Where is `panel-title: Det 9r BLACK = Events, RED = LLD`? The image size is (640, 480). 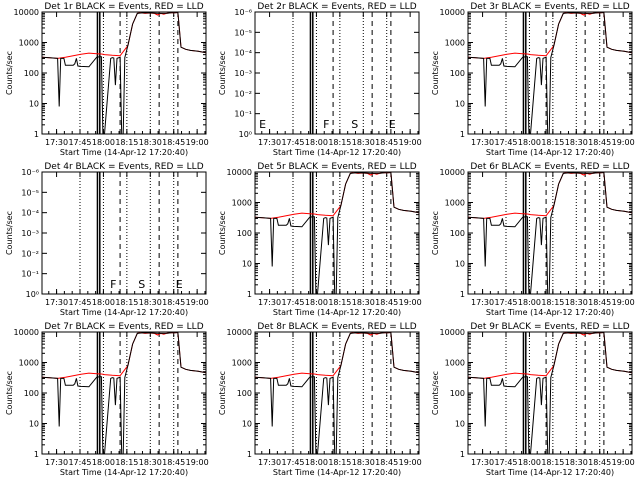 panel-title: Det 9r BLACK = Events, RED = LLD is located at coordinates (549, 327).